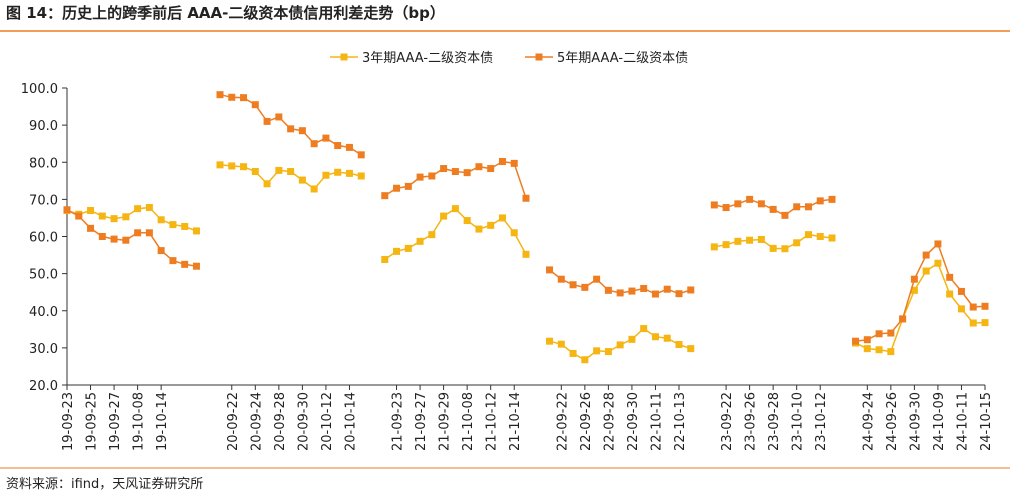  I want to click on x-tick-label: 20-10-14, so click(350, 421).